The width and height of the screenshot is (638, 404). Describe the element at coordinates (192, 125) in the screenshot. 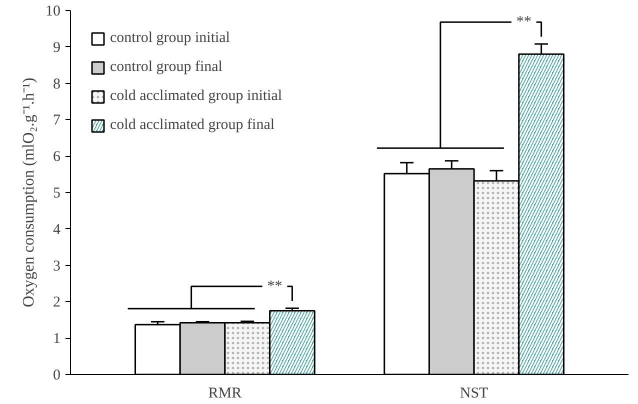

I see `legend-label: cold acclimated group final` at that location.